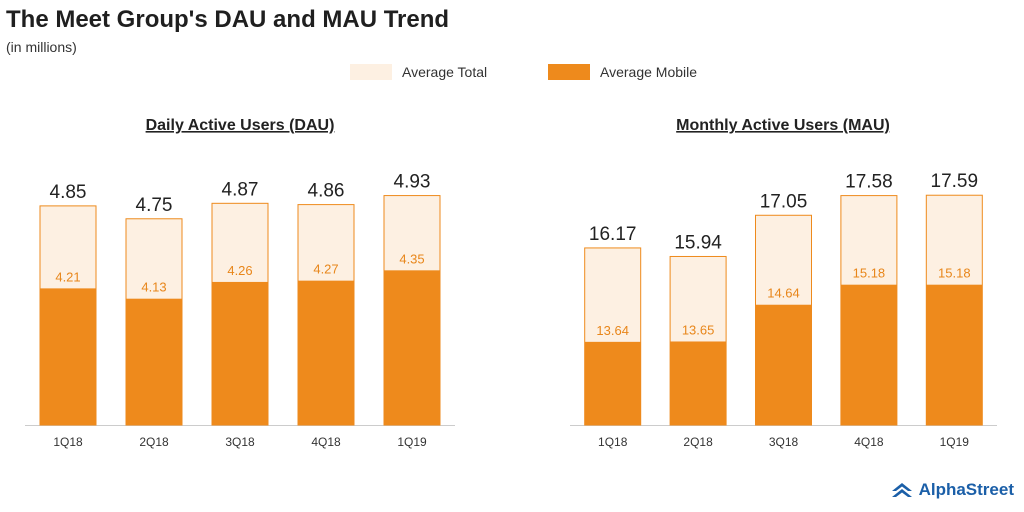 The width and height of the screenshot is (1024, 512). I want to click on alphastreet-logo-icon, so click(901, 490).